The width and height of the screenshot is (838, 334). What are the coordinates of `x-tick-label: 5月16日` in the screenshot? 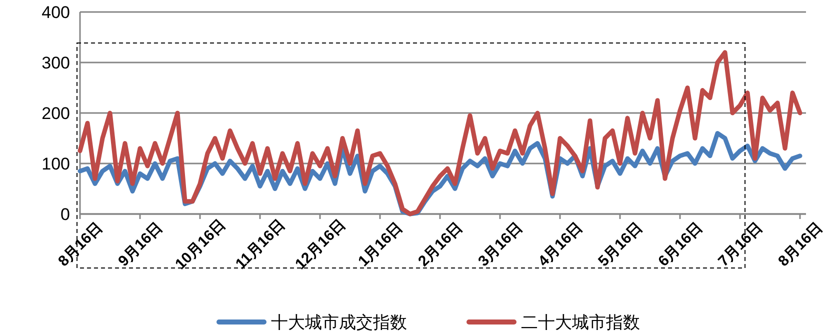 It's located at (620, 244).